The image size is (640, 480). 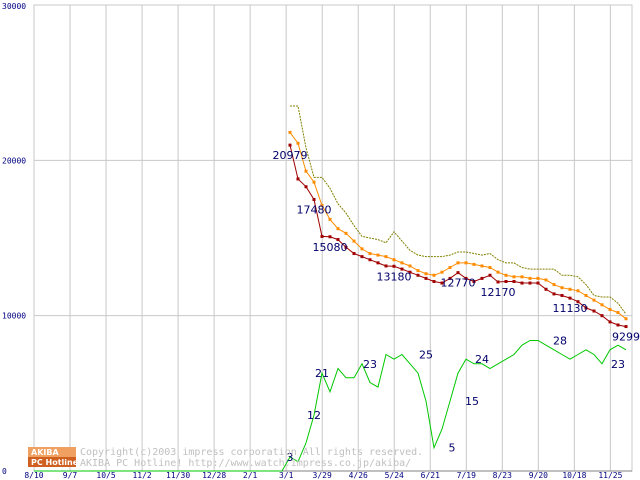 What do you see at coordinates (430, 475) in the screenshot?
I see `x-tick-label: 6/21` at bounding box center [430, 475].